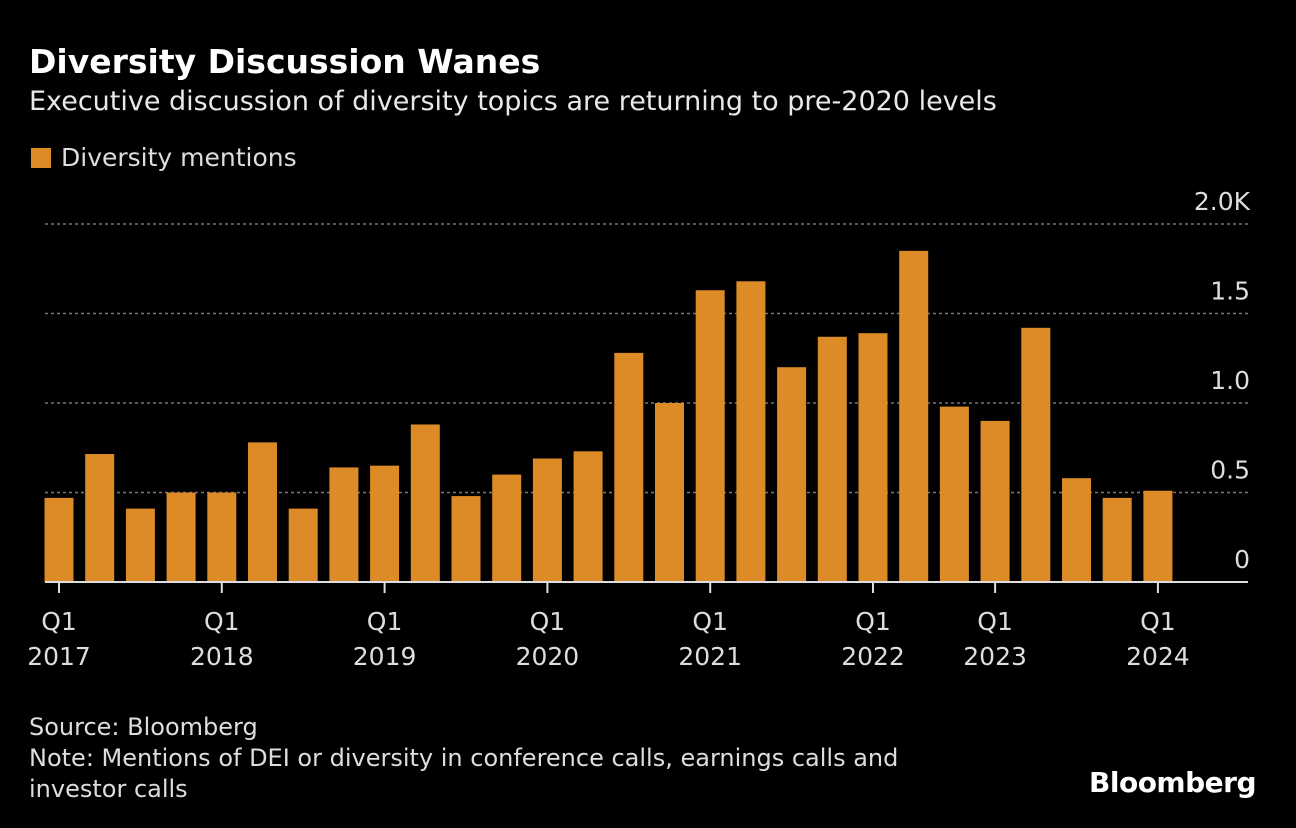 This screenshot has height=828, width=1296. I want to click on y-tick-label: 0, so click(1242, 559).